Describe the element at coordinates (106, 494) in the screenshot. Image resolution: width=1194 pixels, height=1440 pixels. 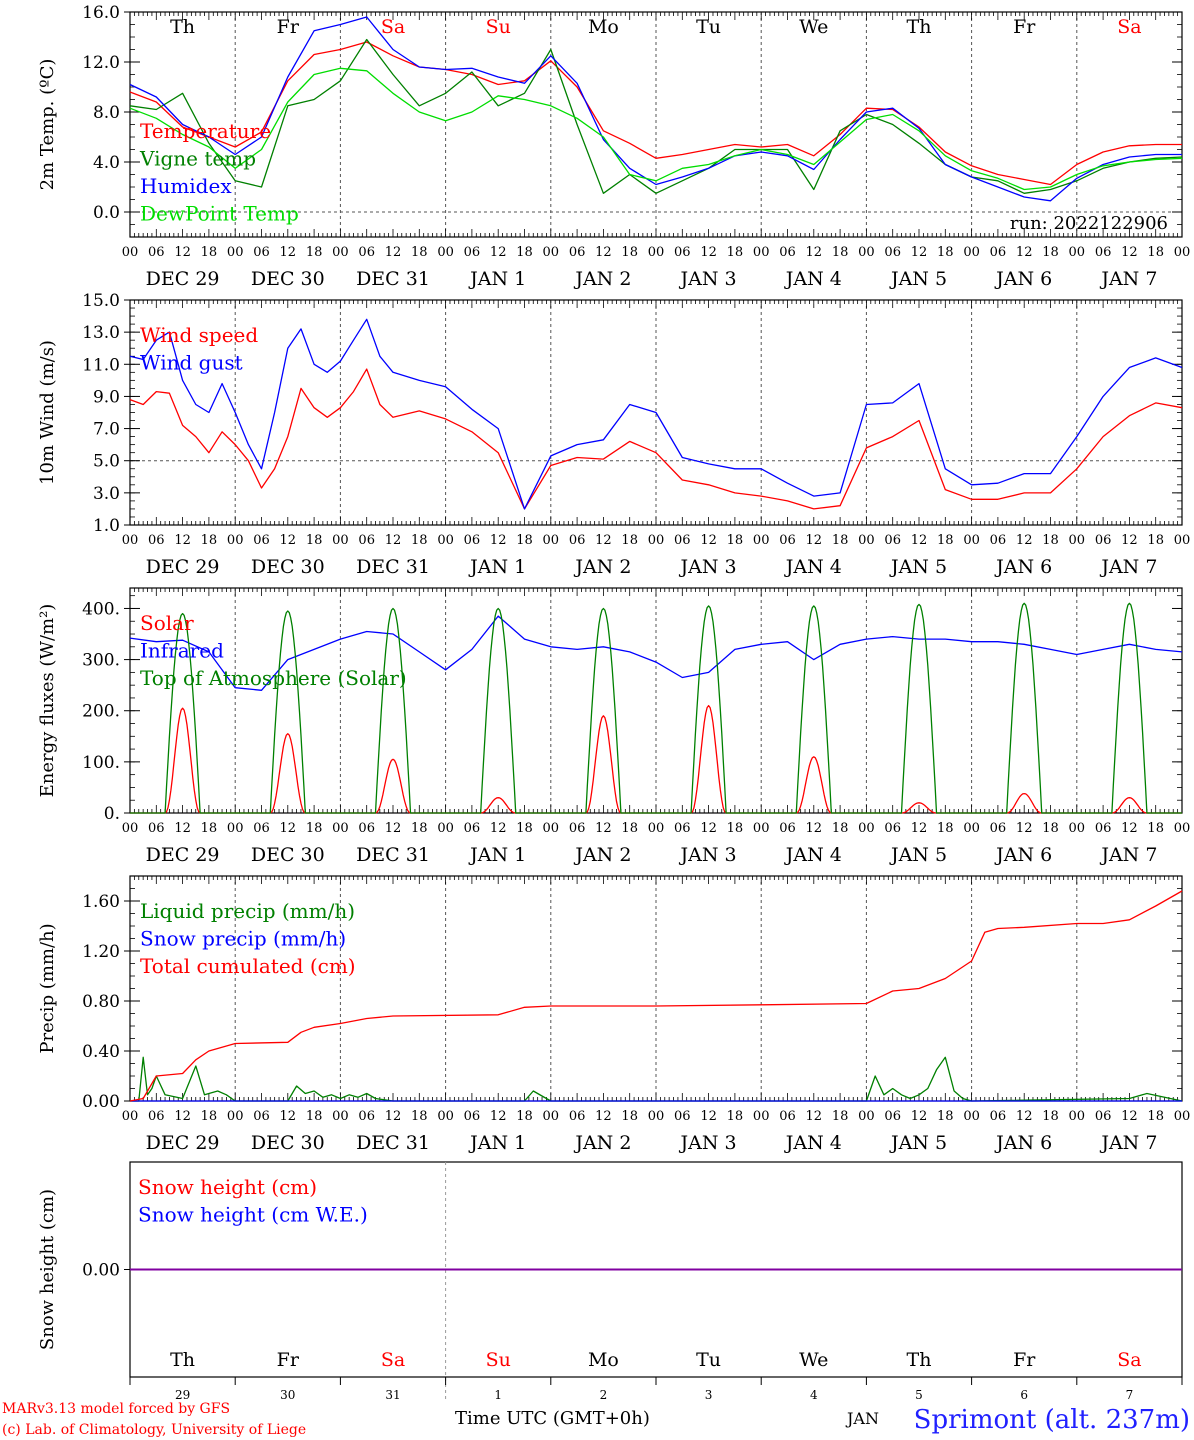
I see `y-tick-label: 3.0` at that location.